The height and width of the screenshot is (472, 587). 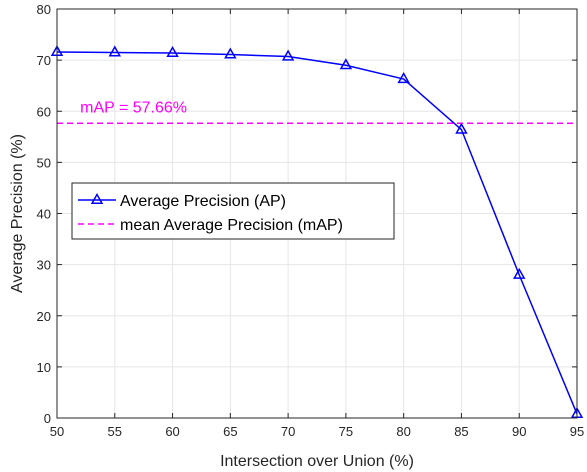 I want to click on x-tick-label: 95, so click(x=577, y=431).